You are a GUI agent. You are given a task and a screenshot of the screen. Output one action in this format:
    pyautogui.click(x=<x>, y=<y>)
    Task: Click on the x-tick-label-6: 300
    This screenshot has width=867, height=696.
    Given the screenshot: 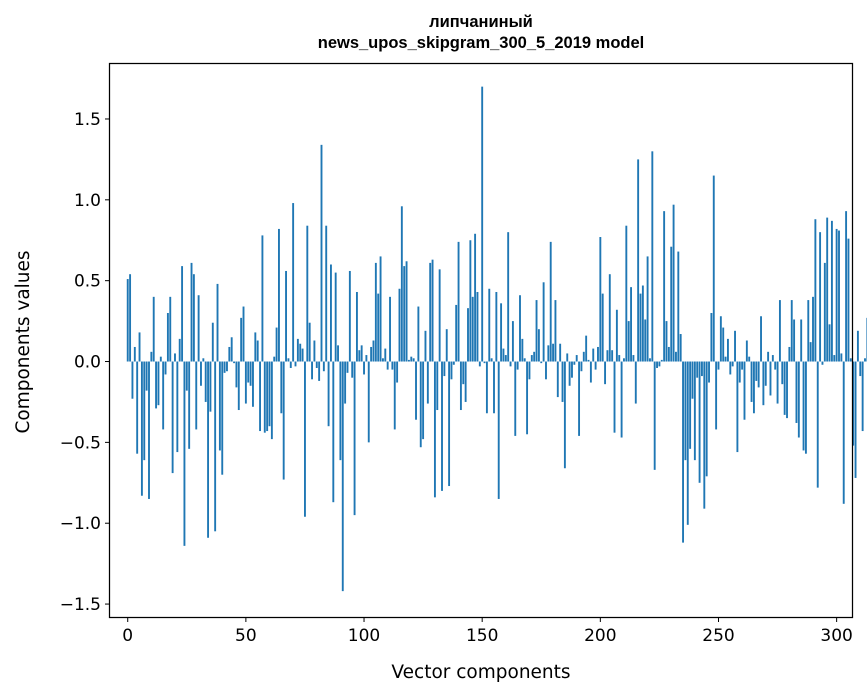 What is the action you would take?
    pyautogui.click(x=836, y=636)
    